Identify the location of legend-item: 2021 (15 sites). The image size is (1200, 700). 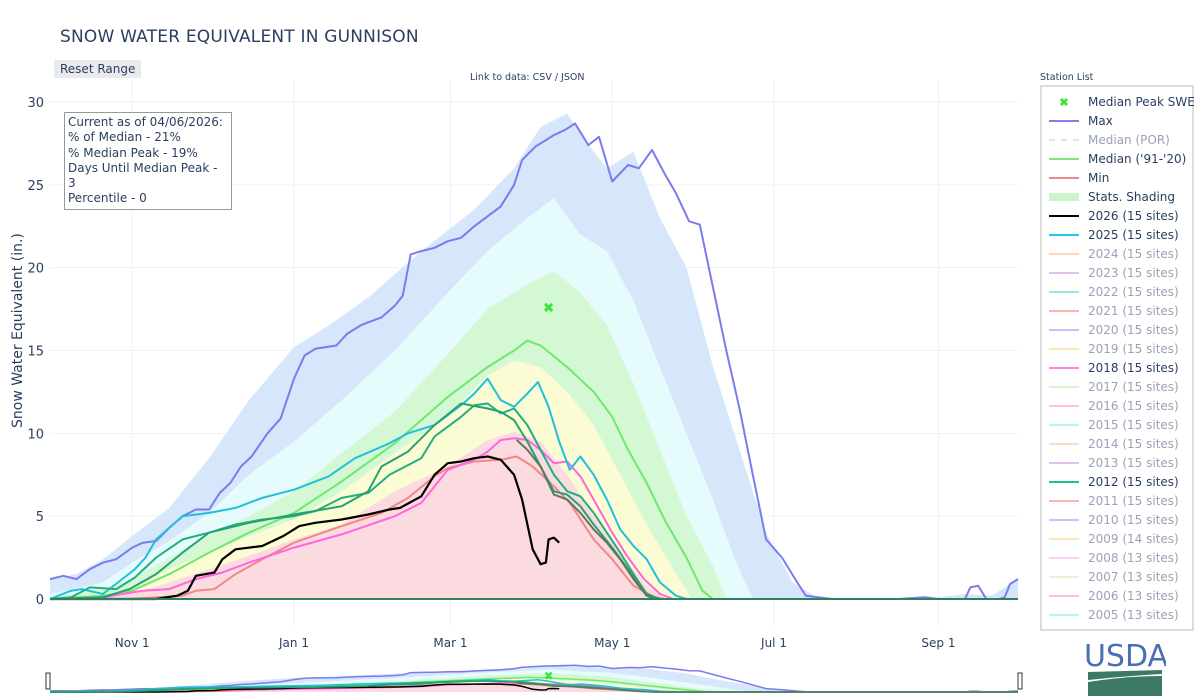
(1113, 310).